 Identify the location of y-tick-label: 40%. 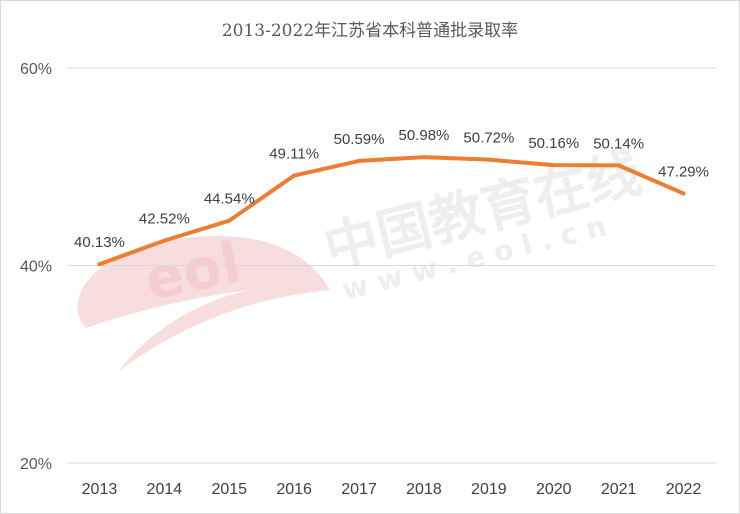
(36, 267).